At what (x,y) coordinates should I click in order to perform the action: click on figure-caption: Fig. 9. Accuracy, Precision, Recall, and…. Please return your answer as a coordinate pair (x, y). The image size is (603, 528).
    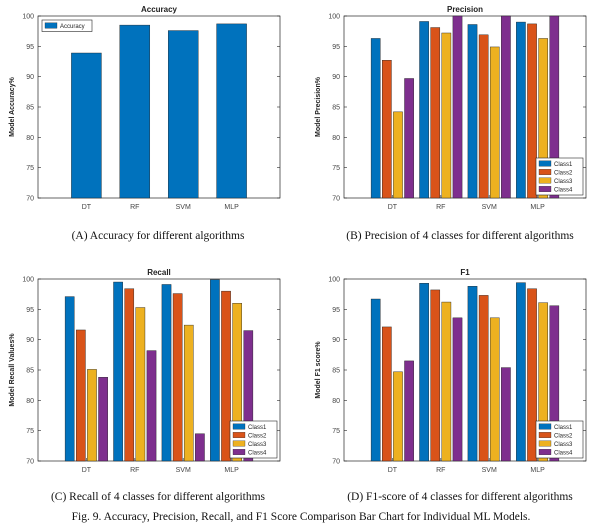
    Looking at the image, I should click on (301, 517).